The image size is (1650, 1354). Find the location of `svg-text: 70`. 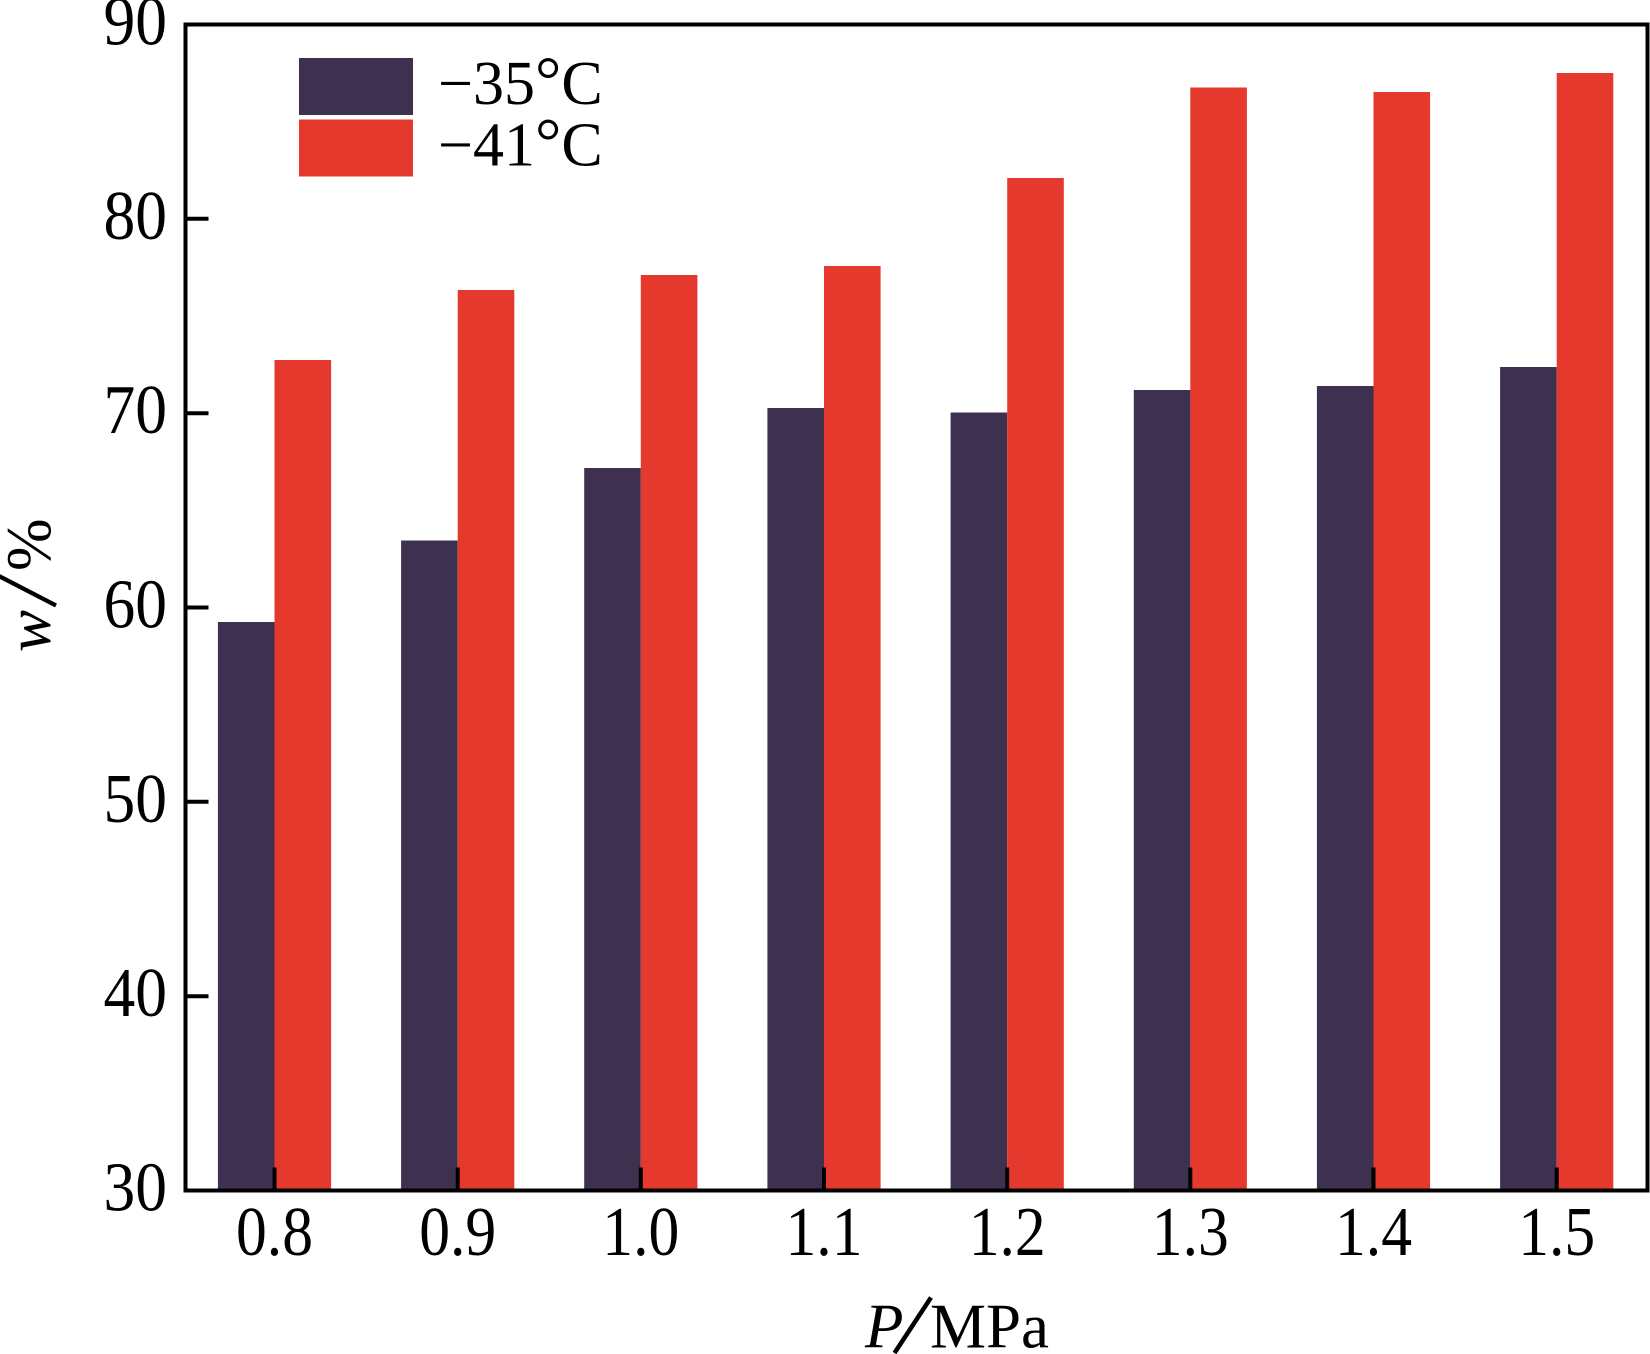

svg-text: 70 is located at coordinates (136, 410).